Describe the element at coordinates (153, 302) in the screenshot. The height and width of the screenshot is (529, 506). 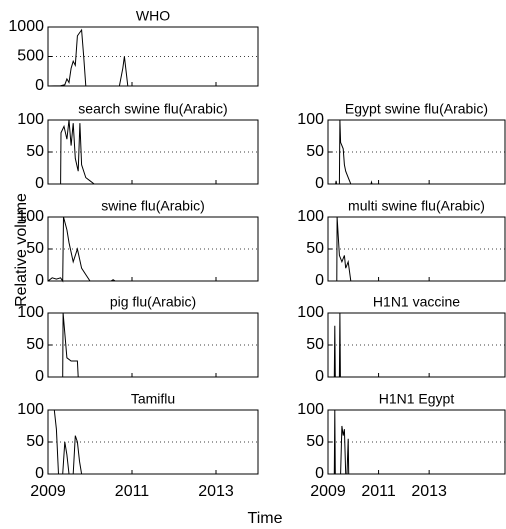
I see `panel-title: pig flu(Arabic)` at that location.